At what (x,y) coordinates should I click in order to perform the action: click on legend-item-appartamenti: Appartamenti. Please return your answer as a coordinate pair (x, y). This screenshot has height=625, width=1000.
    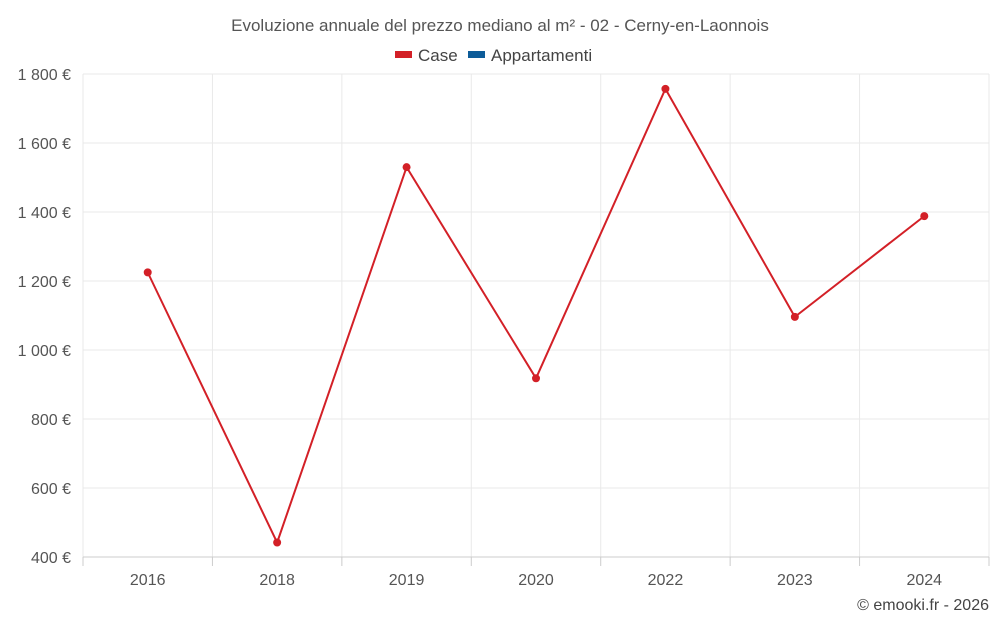
    Looking at the image, I should click on (530, 55).